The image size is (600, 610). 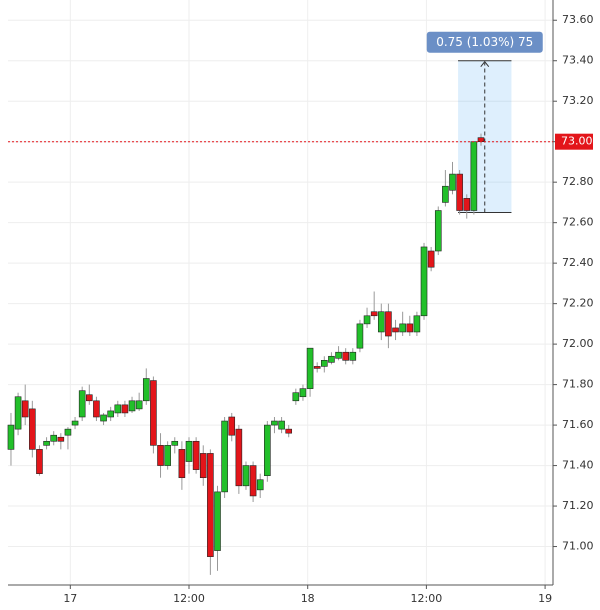 I want to click on y-tick-label: 73.20, so click(x=578, y=100).